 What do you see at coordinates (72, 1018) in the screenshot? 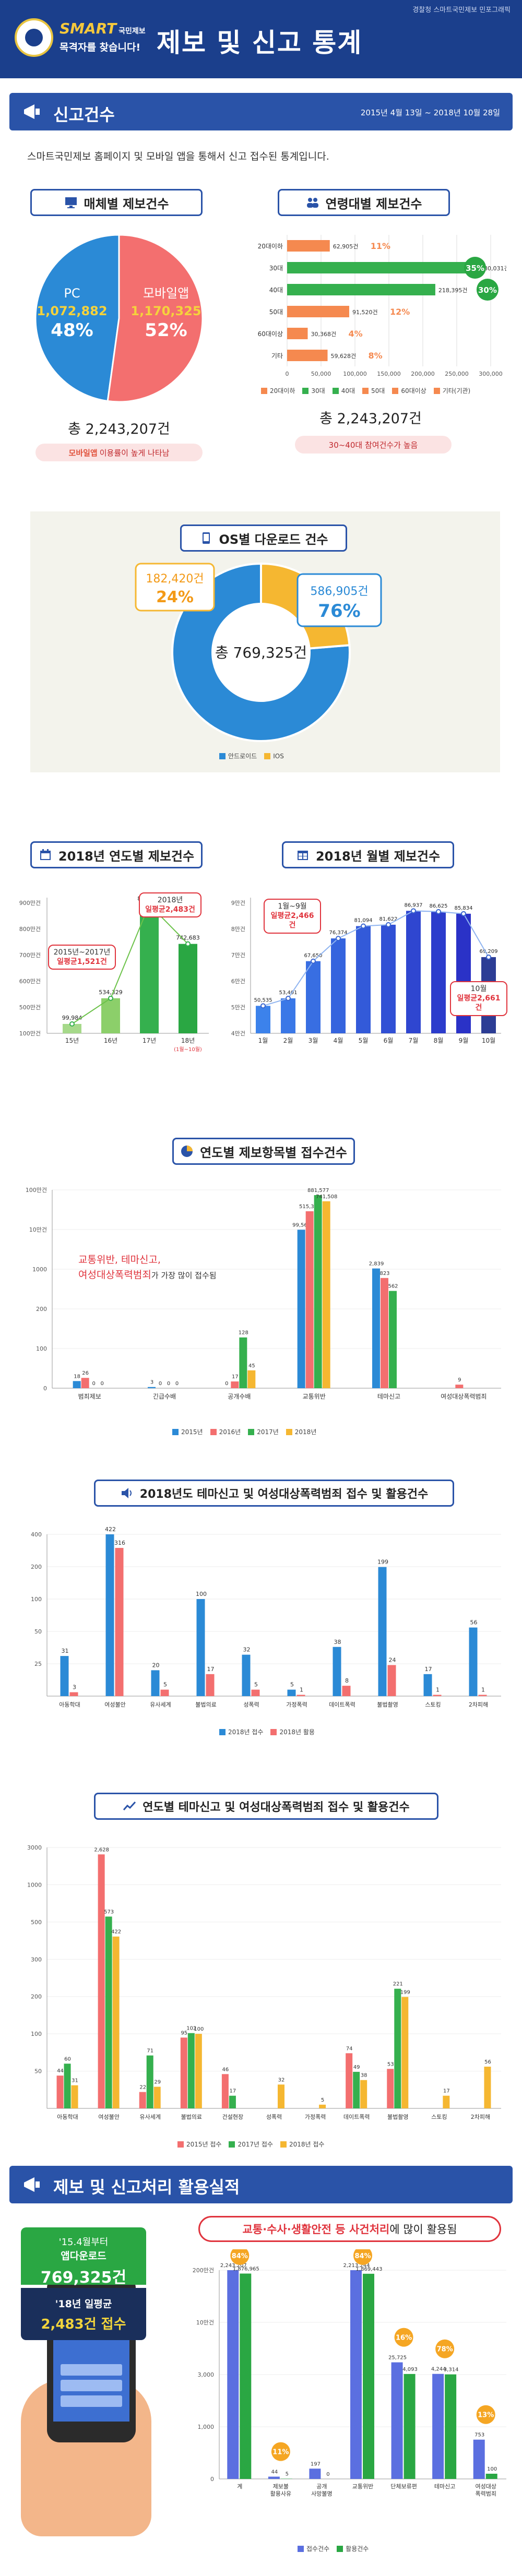
I see `yearly-bar-label: 99,984` at bounding box center [72, 1018].